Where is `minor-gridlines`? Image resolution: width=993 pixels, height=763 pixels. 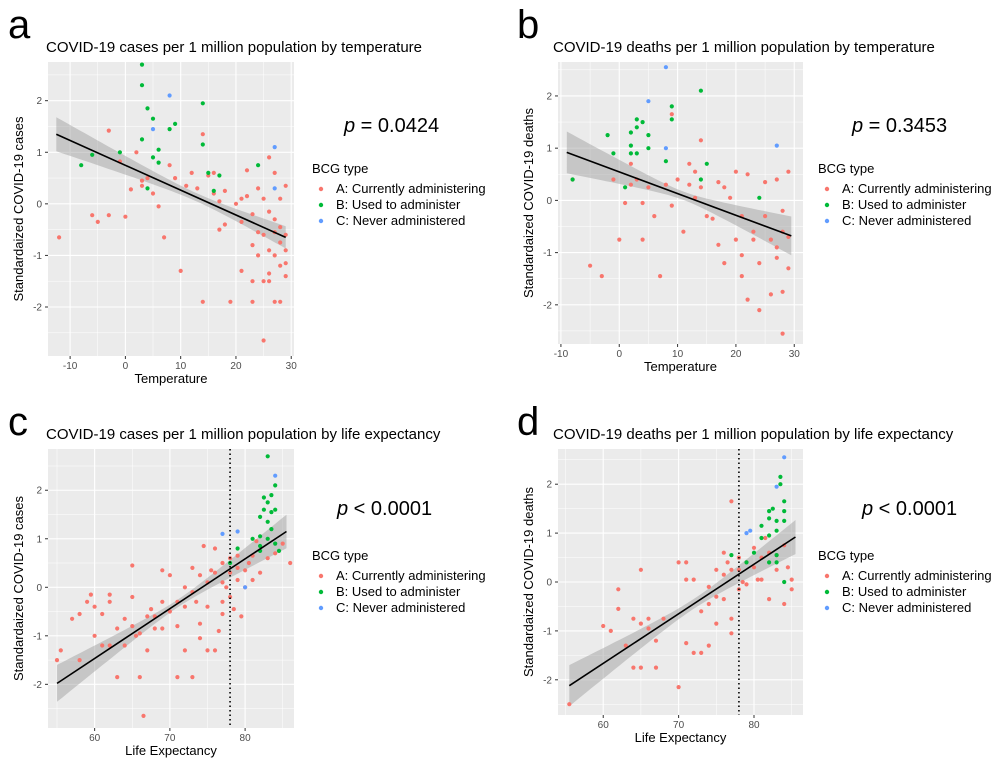
minor-gridlines is located at coordinates (171, 588).